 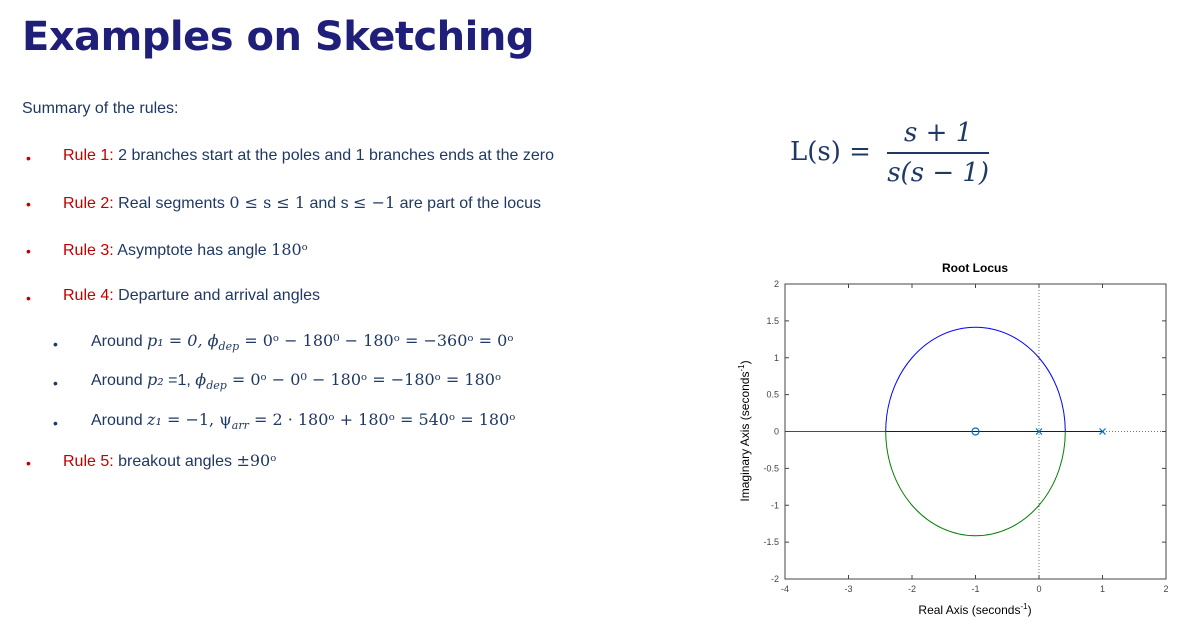 I want to click on sub-rule-2-pre: Around, so click(x=119, y=380).